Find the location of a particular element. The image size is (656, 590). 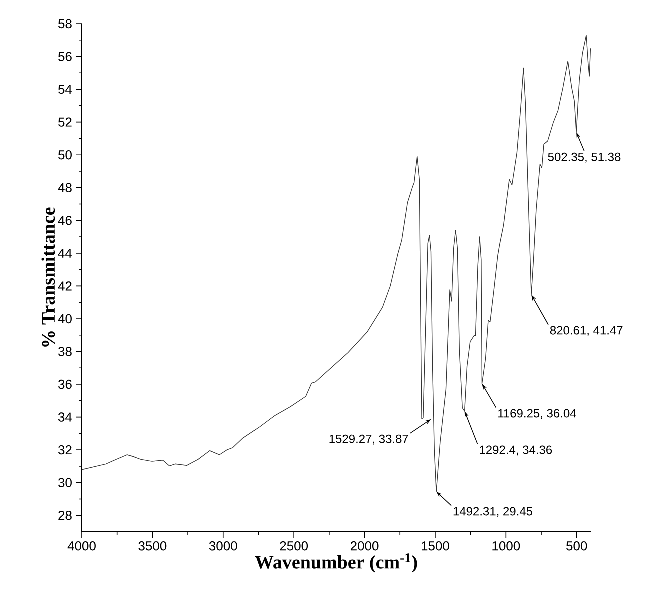

y-tick-label: 52 is located at coordinates (65, 122).